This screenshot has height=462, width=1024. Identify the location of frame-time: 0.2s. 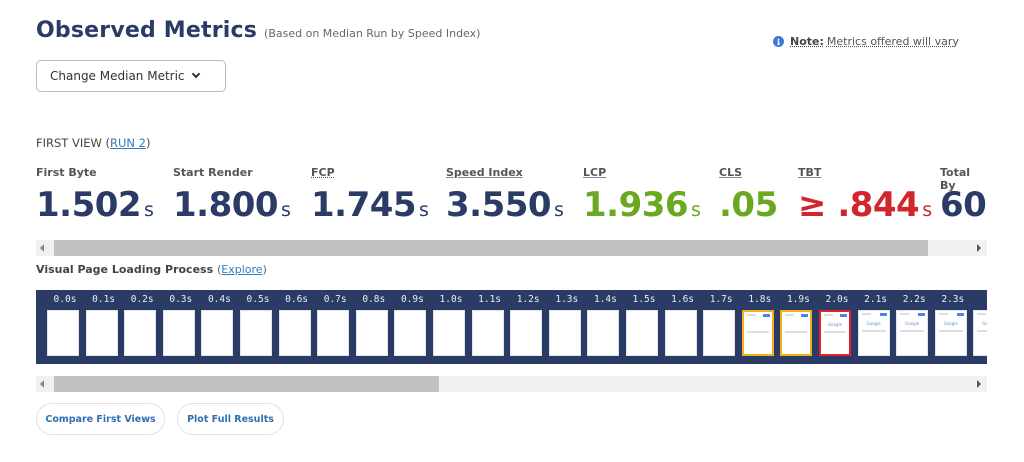
(142, 299).